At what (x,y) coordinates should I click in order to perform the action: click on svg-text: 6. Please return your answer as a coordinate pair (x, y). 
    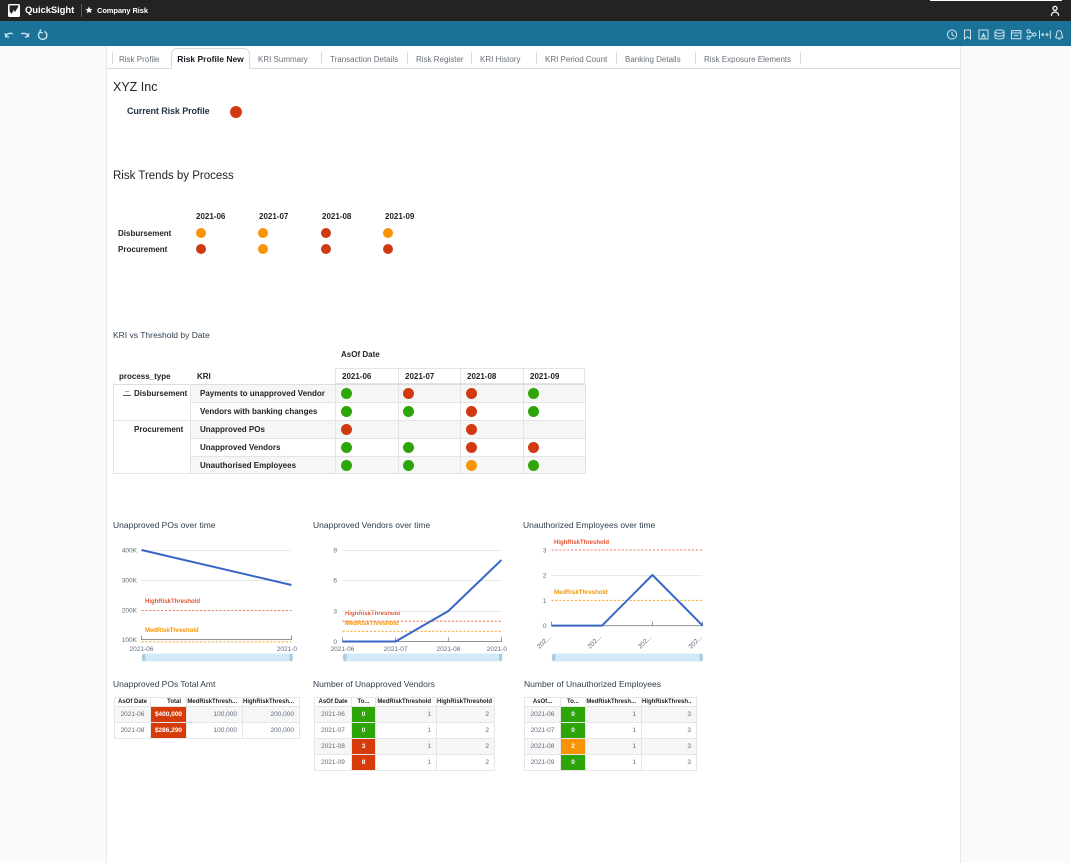
    Looking at the image, I should click on (335, 581).